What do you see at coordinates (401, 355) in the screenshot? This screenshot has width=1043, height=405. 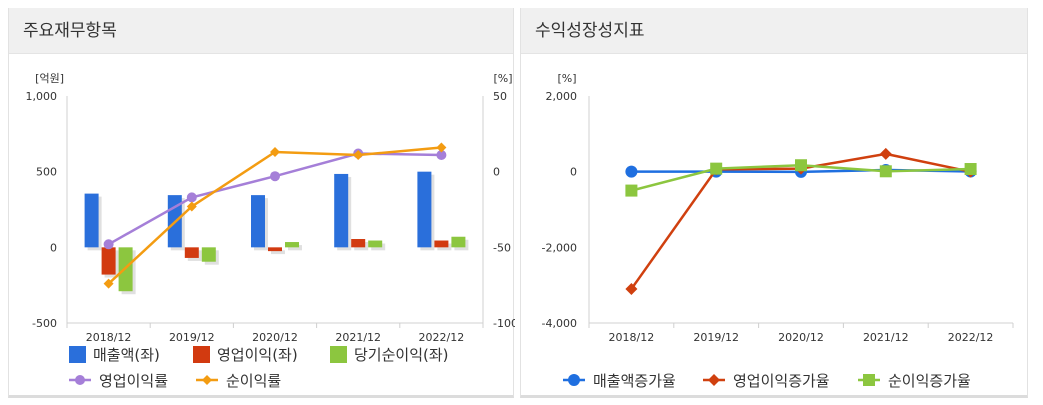 I see `legend-label: 당기순이익(좌)` at bounding box center [401, 355].